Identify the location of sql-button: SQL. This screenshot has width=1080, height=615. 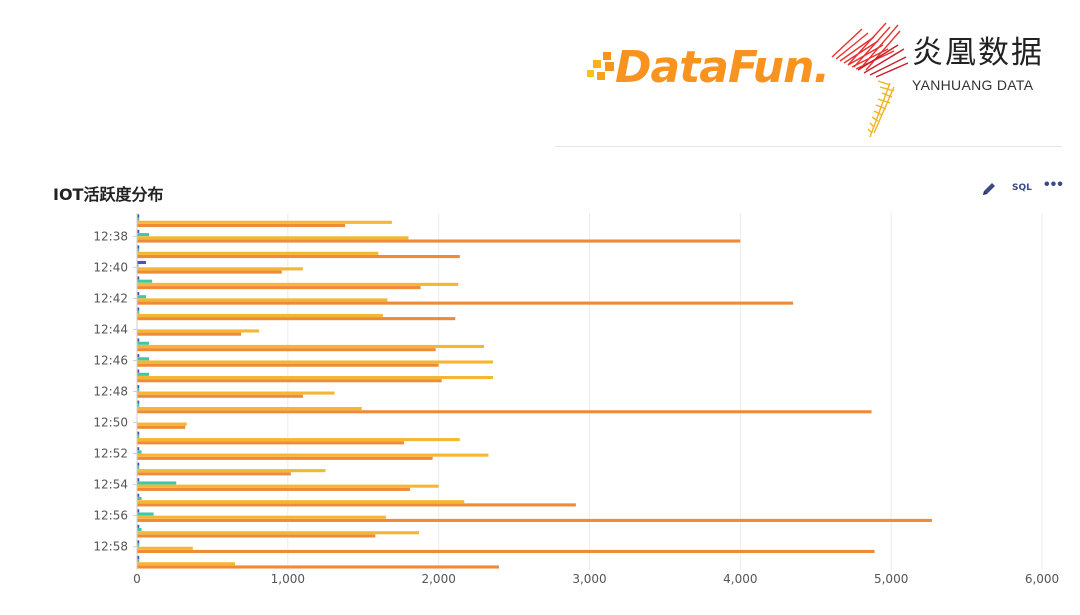
(1022, 188).